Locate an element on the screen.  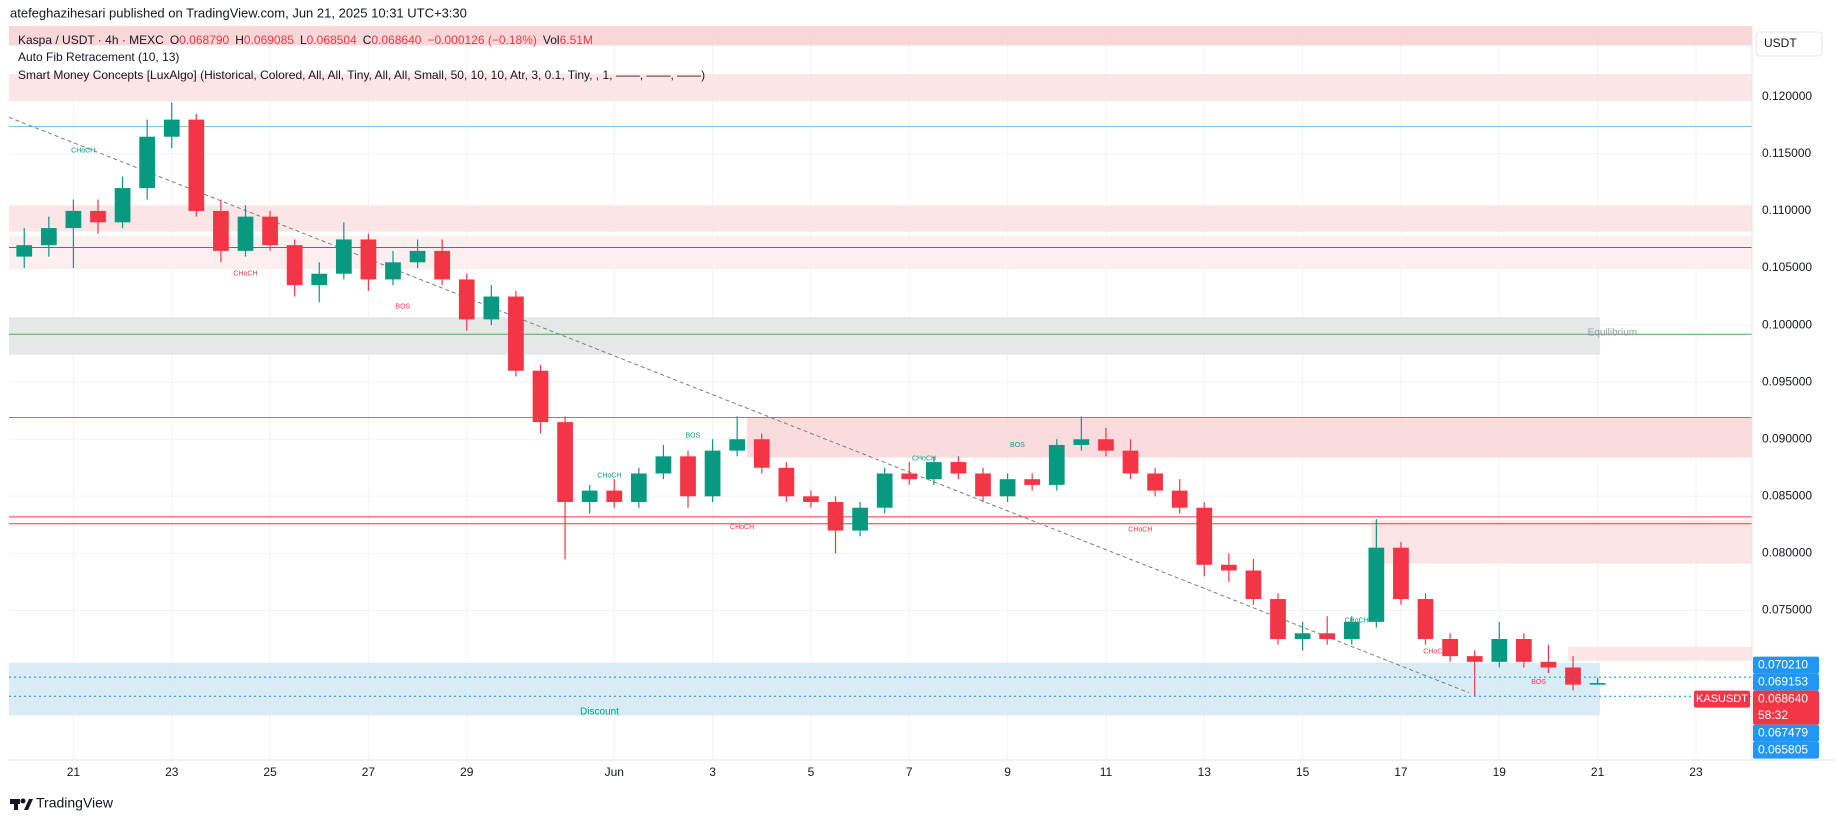
symbol: Kaspa / USDT · 4h · MEXC is located at coordinates (91, 40).